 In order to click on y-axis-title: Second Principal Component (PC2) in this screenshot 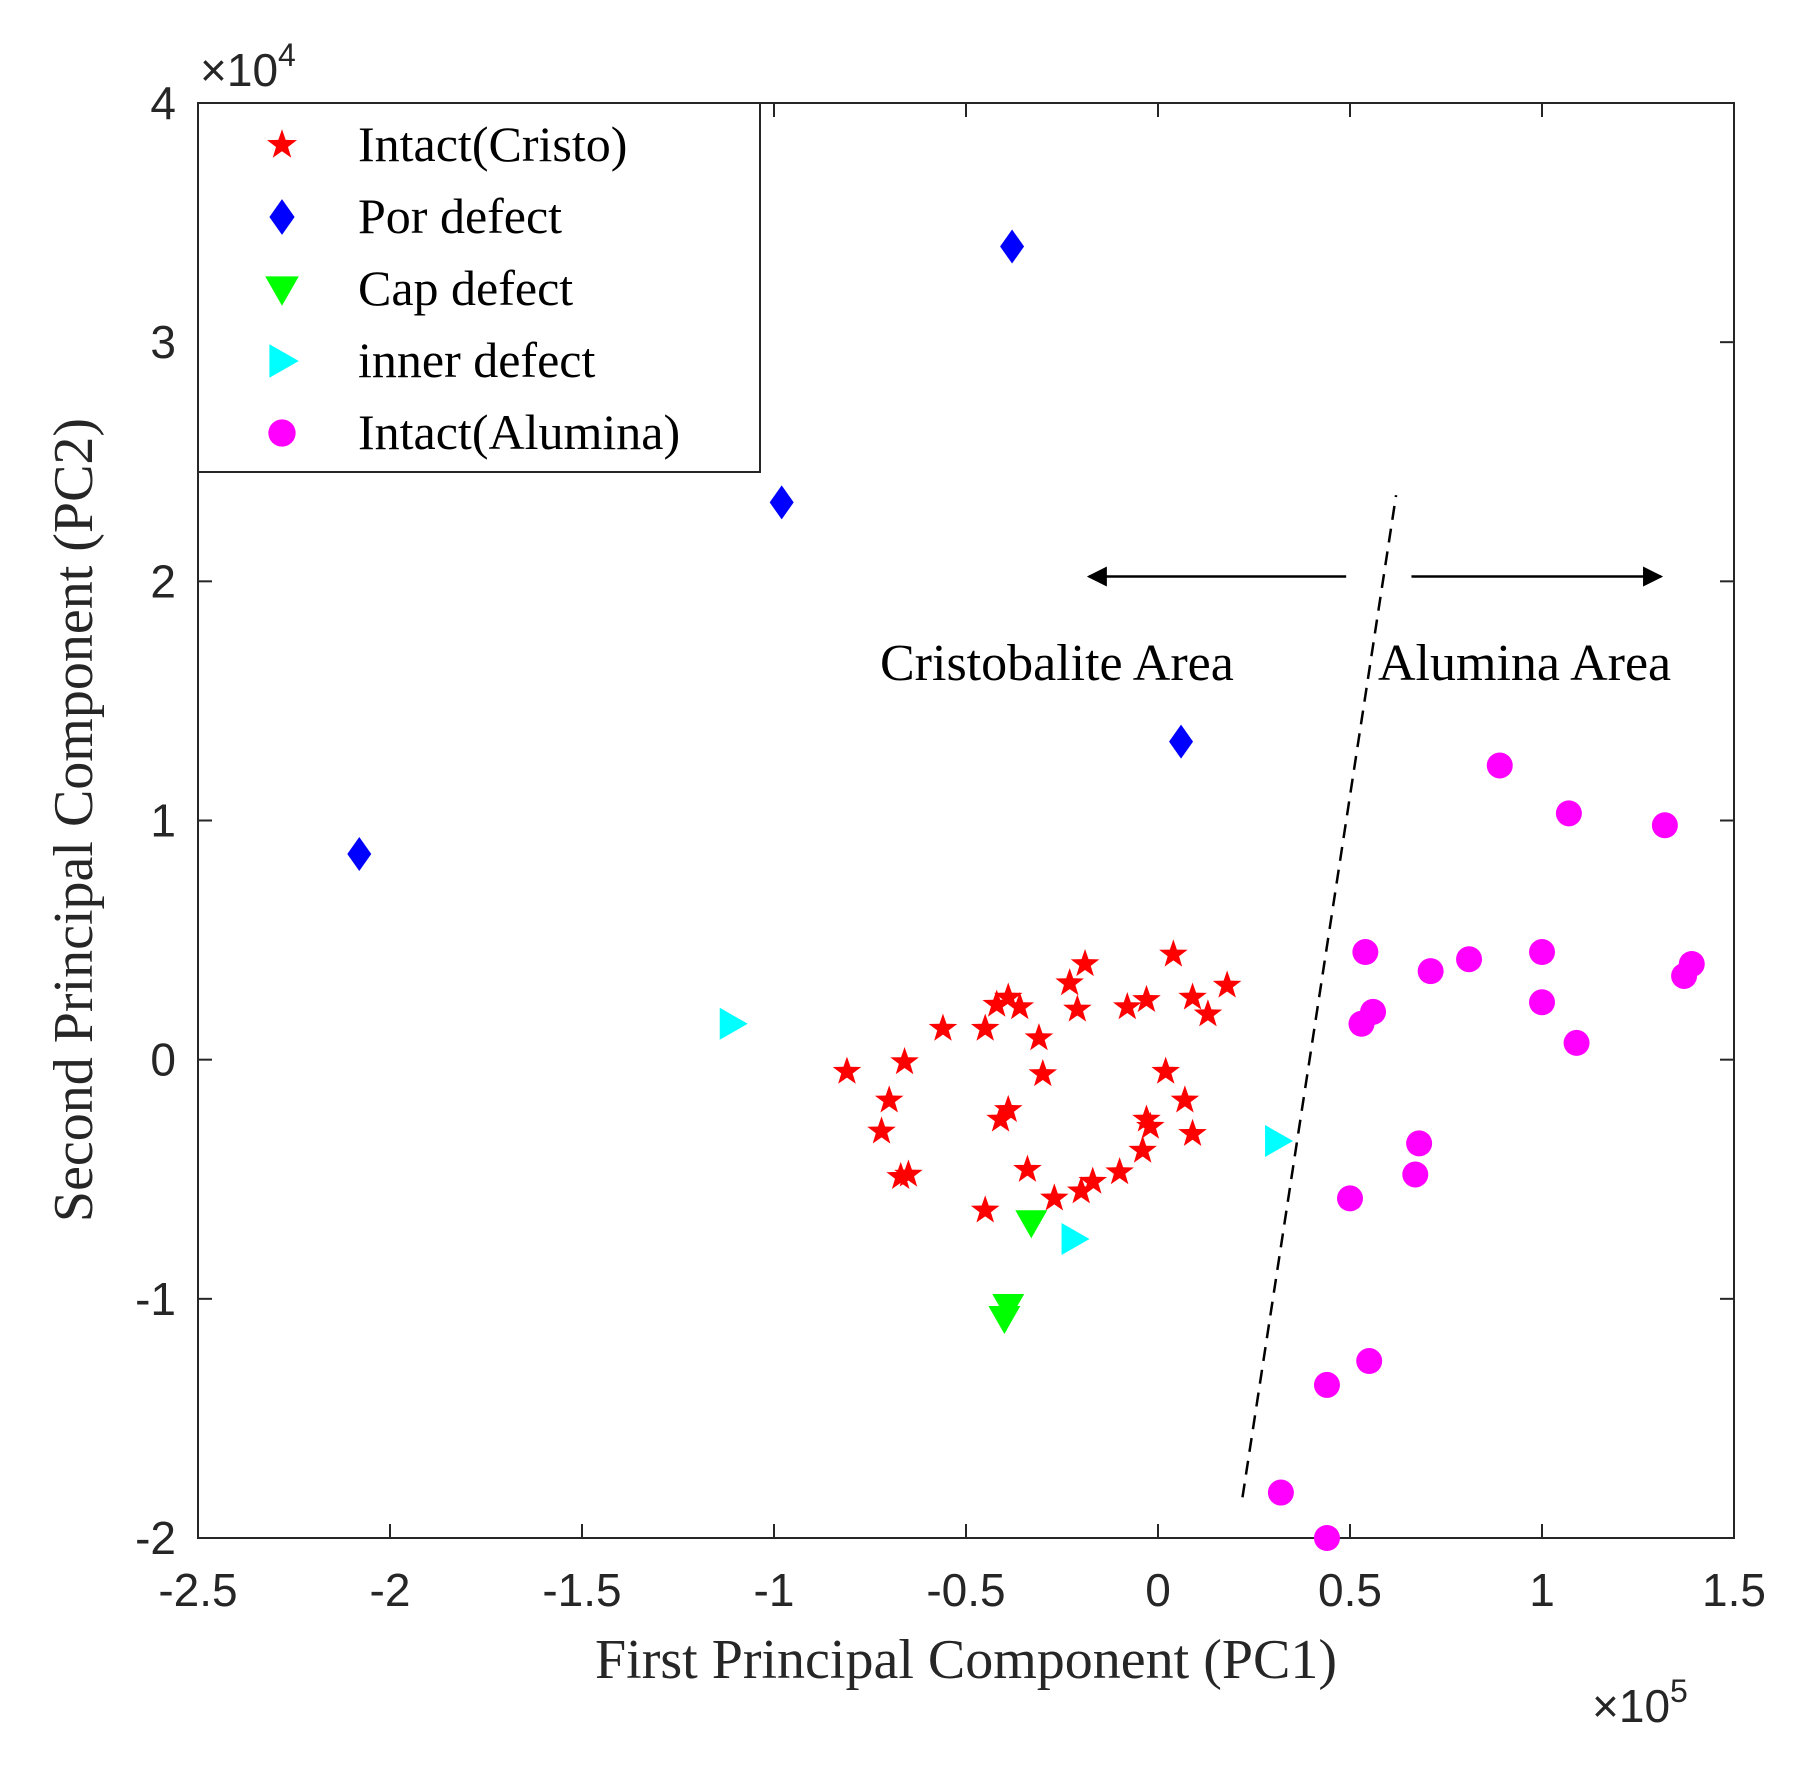, I will do `click(74, 820)`.